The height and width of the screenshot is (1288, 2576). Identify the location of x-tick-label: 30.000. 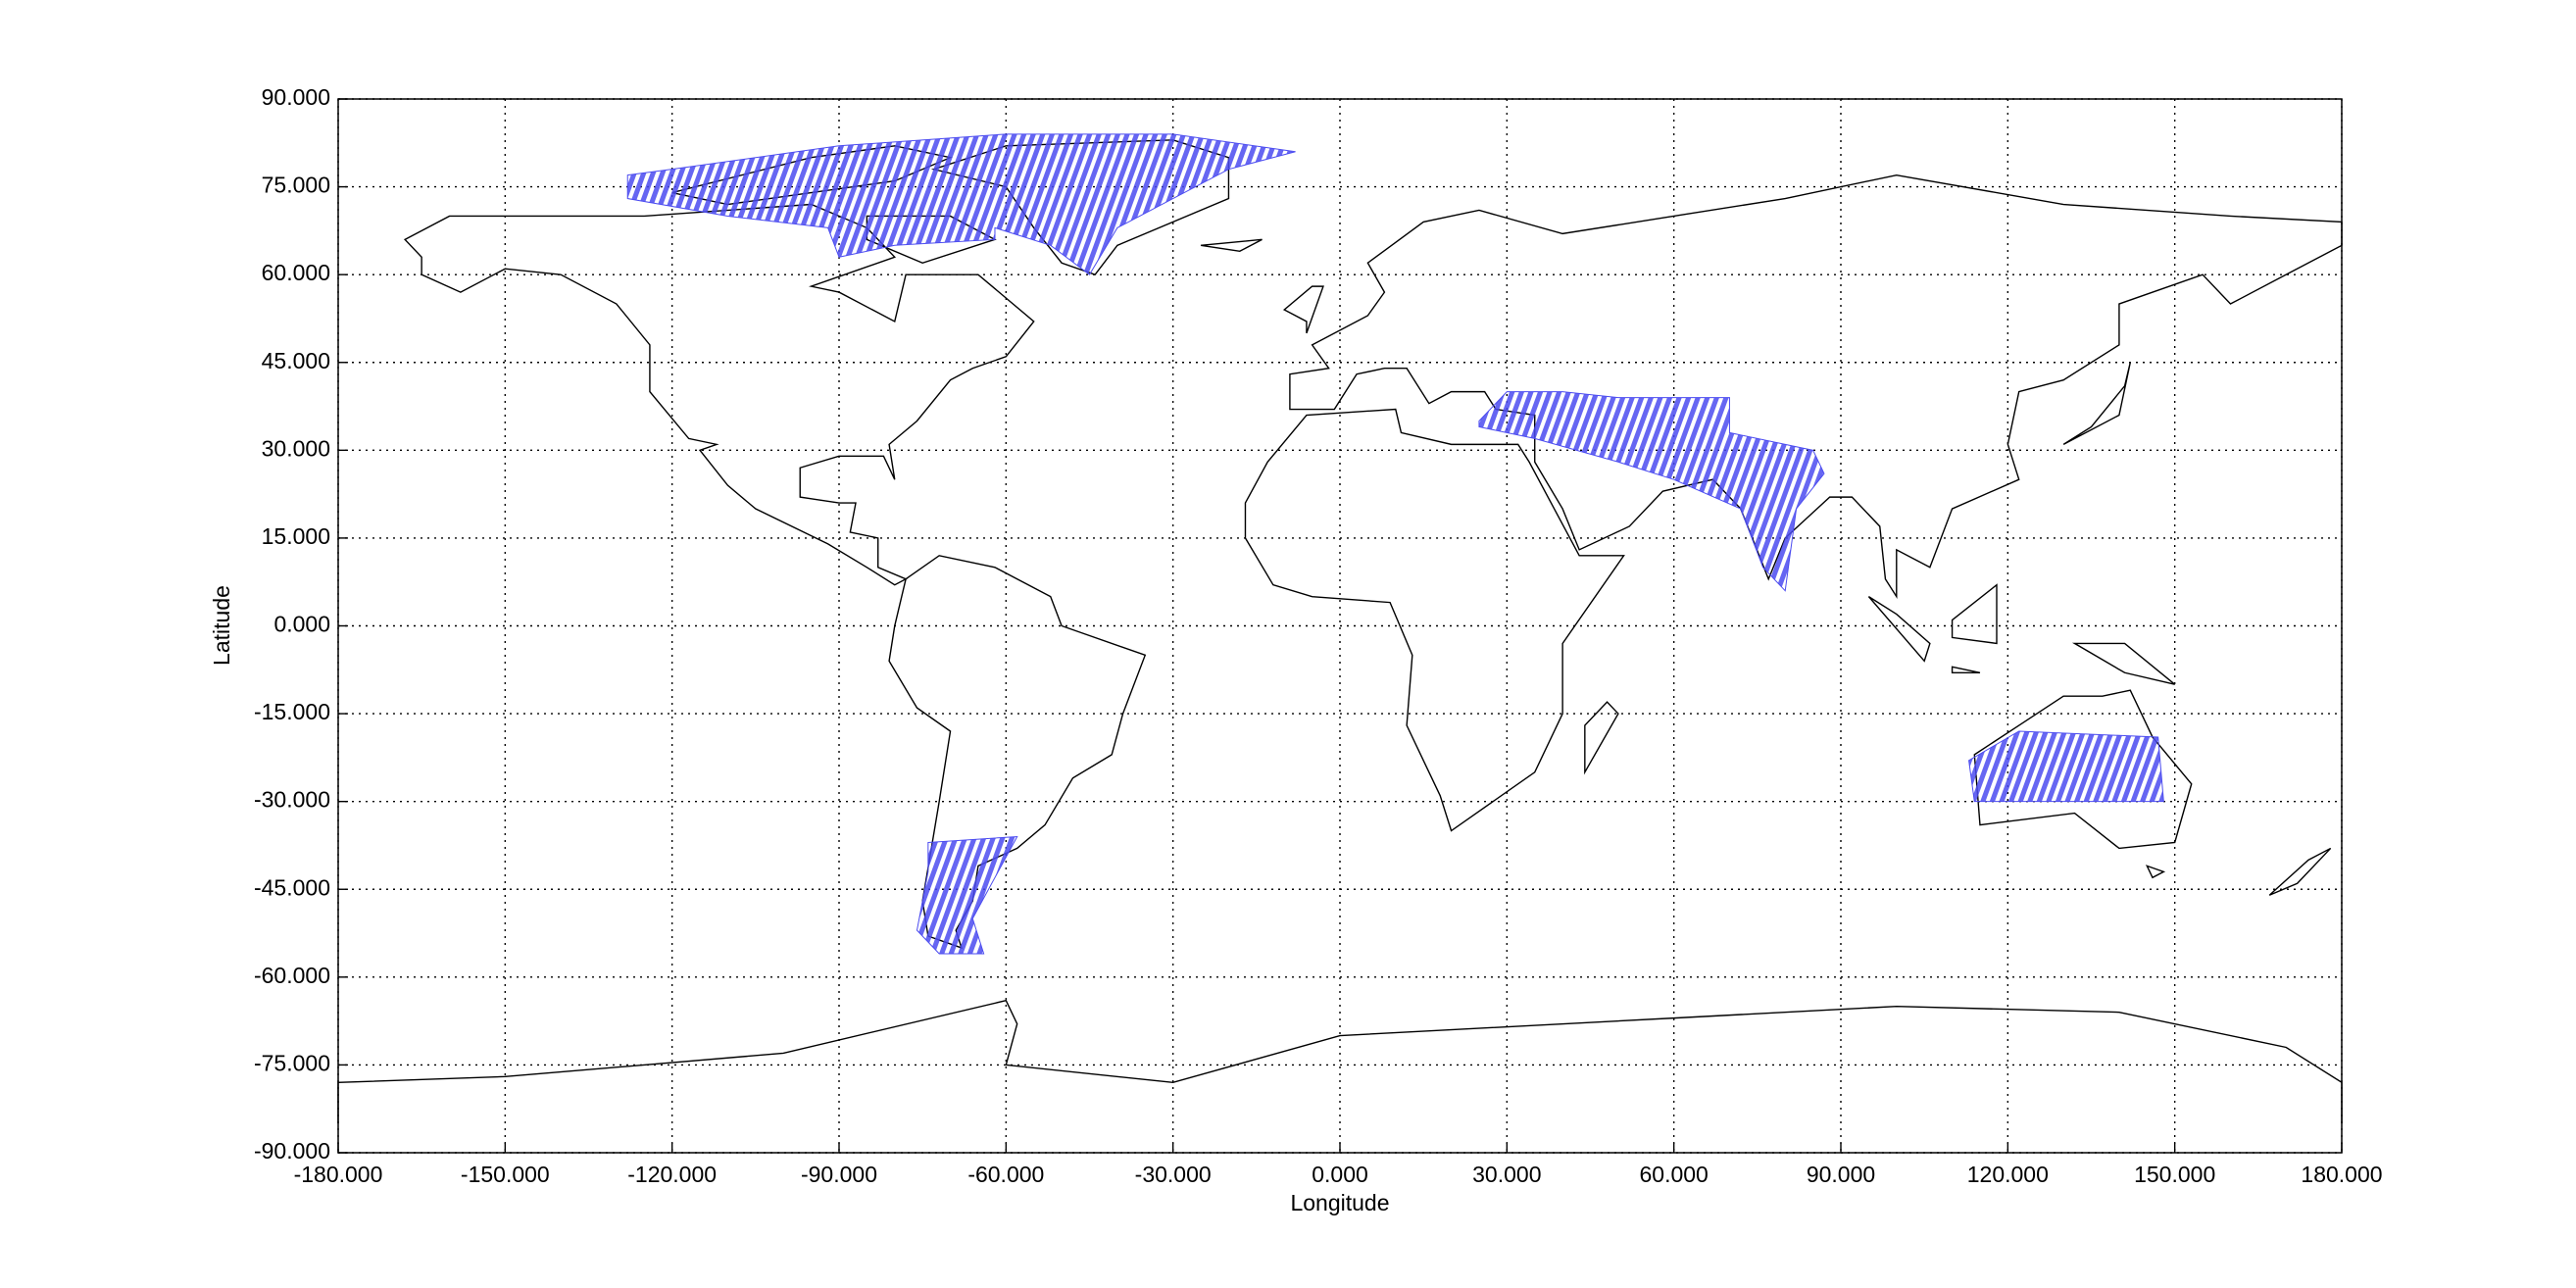
(1506, 1174).